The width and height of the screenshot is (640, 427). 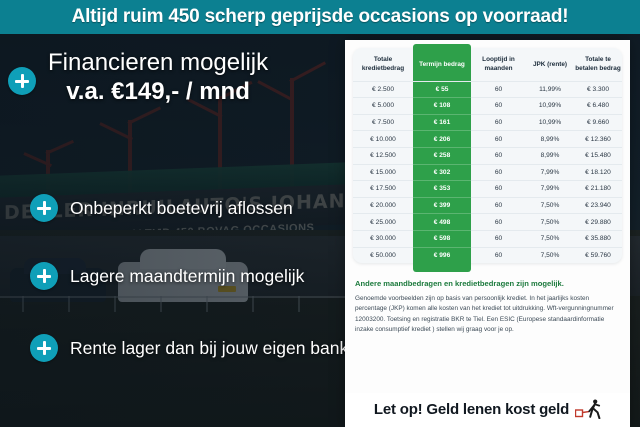 I want to click on table-cell: € 21.180, so click(x=598, y=189).